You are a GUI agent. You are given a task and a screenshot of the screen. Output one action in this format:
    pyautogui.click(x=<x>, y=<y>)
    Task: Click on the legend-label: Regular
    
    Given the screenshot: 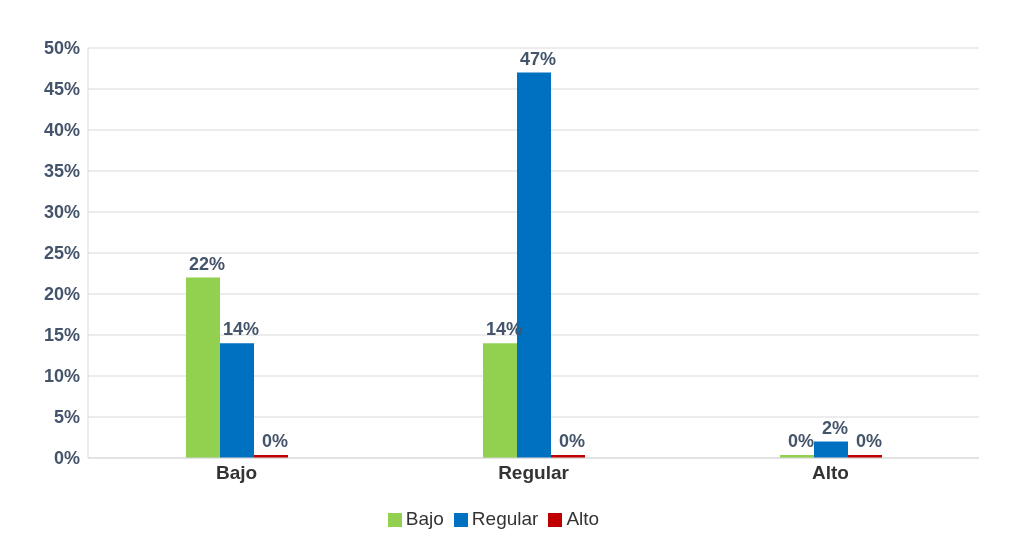 What is the action you would take?
    pyautogui.click(x=505, y=518)
    